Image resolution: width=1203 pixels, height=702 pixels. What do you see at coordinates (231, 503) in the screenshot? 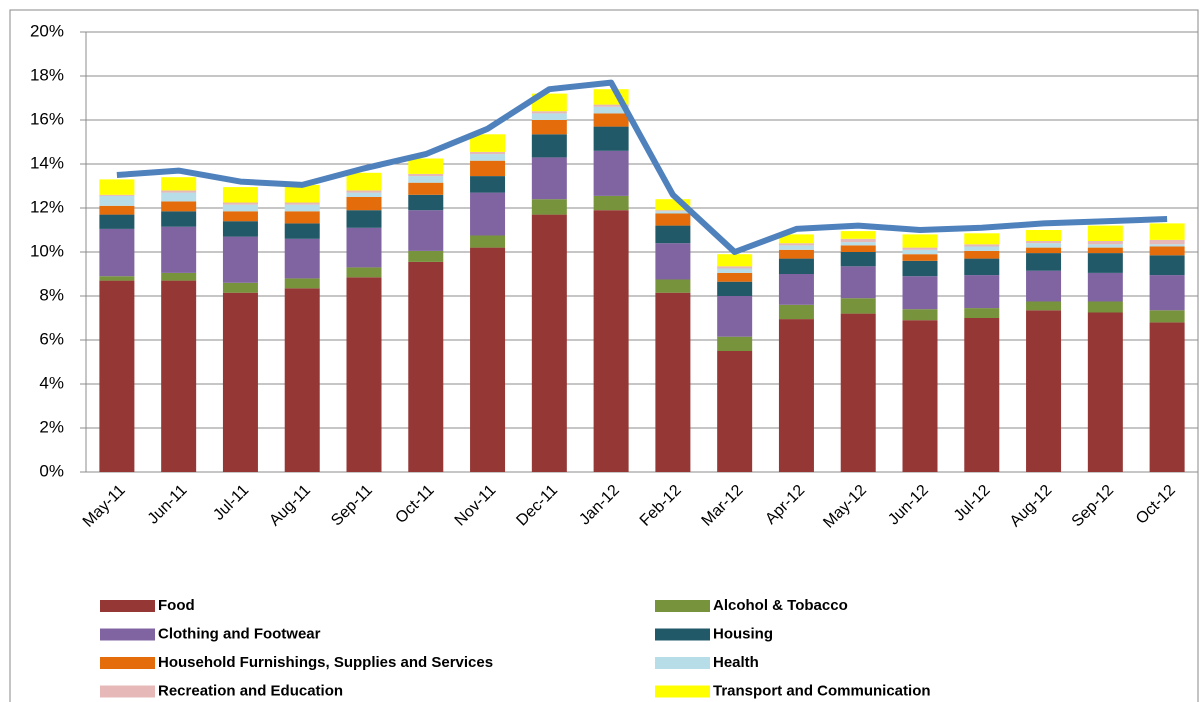
I see `x-tick-label: Jul-11` at bounding box center [231, 503].